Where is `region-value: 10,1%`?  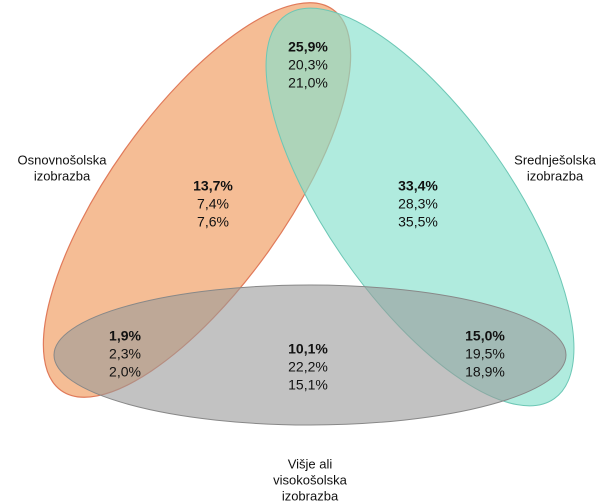
region-value: 10,1% is located at coordinates (308, 349).